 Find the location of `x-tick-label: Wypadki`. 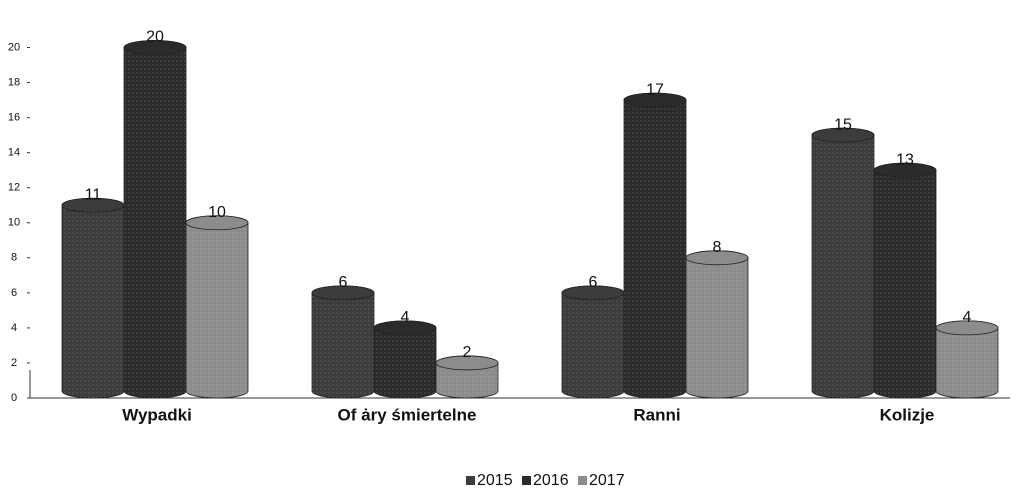

x-tick-label: Wypadki is located at coordinates (157, 414).